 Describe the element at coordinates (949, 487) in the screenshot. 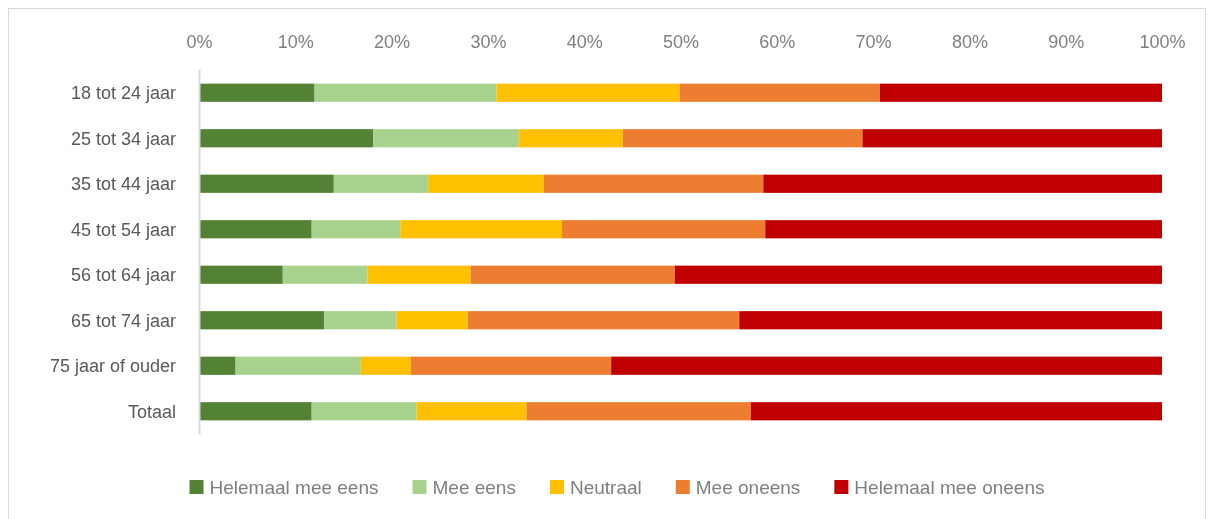

I see `legend-label: Helemaal mee oneens` at that location.